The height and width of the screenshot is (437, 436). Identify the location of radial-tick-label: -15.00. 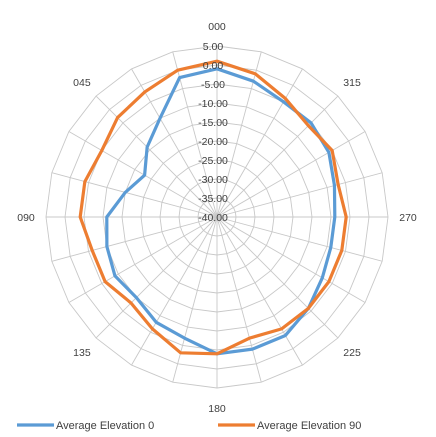
(213, 123).